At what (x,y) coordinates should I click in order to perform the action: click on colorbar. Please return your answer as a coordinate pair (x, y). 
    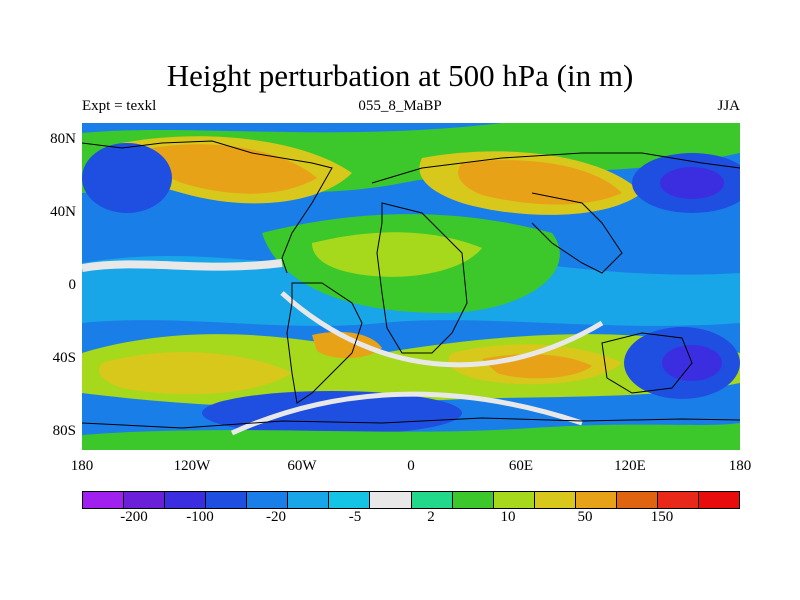
    Looking at the image, I should click on (411, 500).